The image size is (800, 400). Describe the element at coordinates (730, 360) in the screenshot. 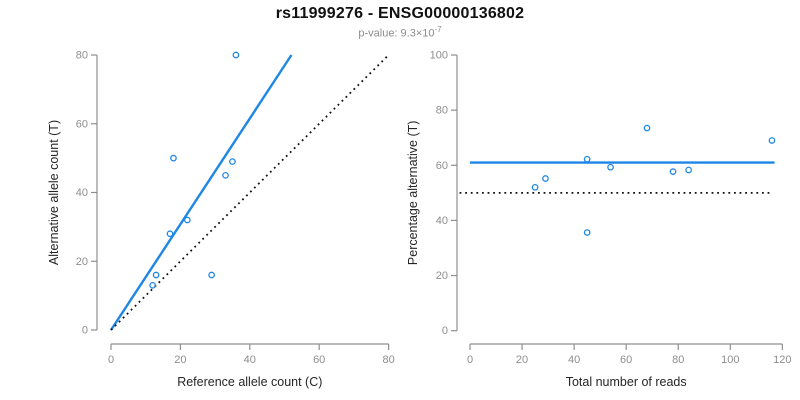

I see `x-tick-label: 100` at that location.